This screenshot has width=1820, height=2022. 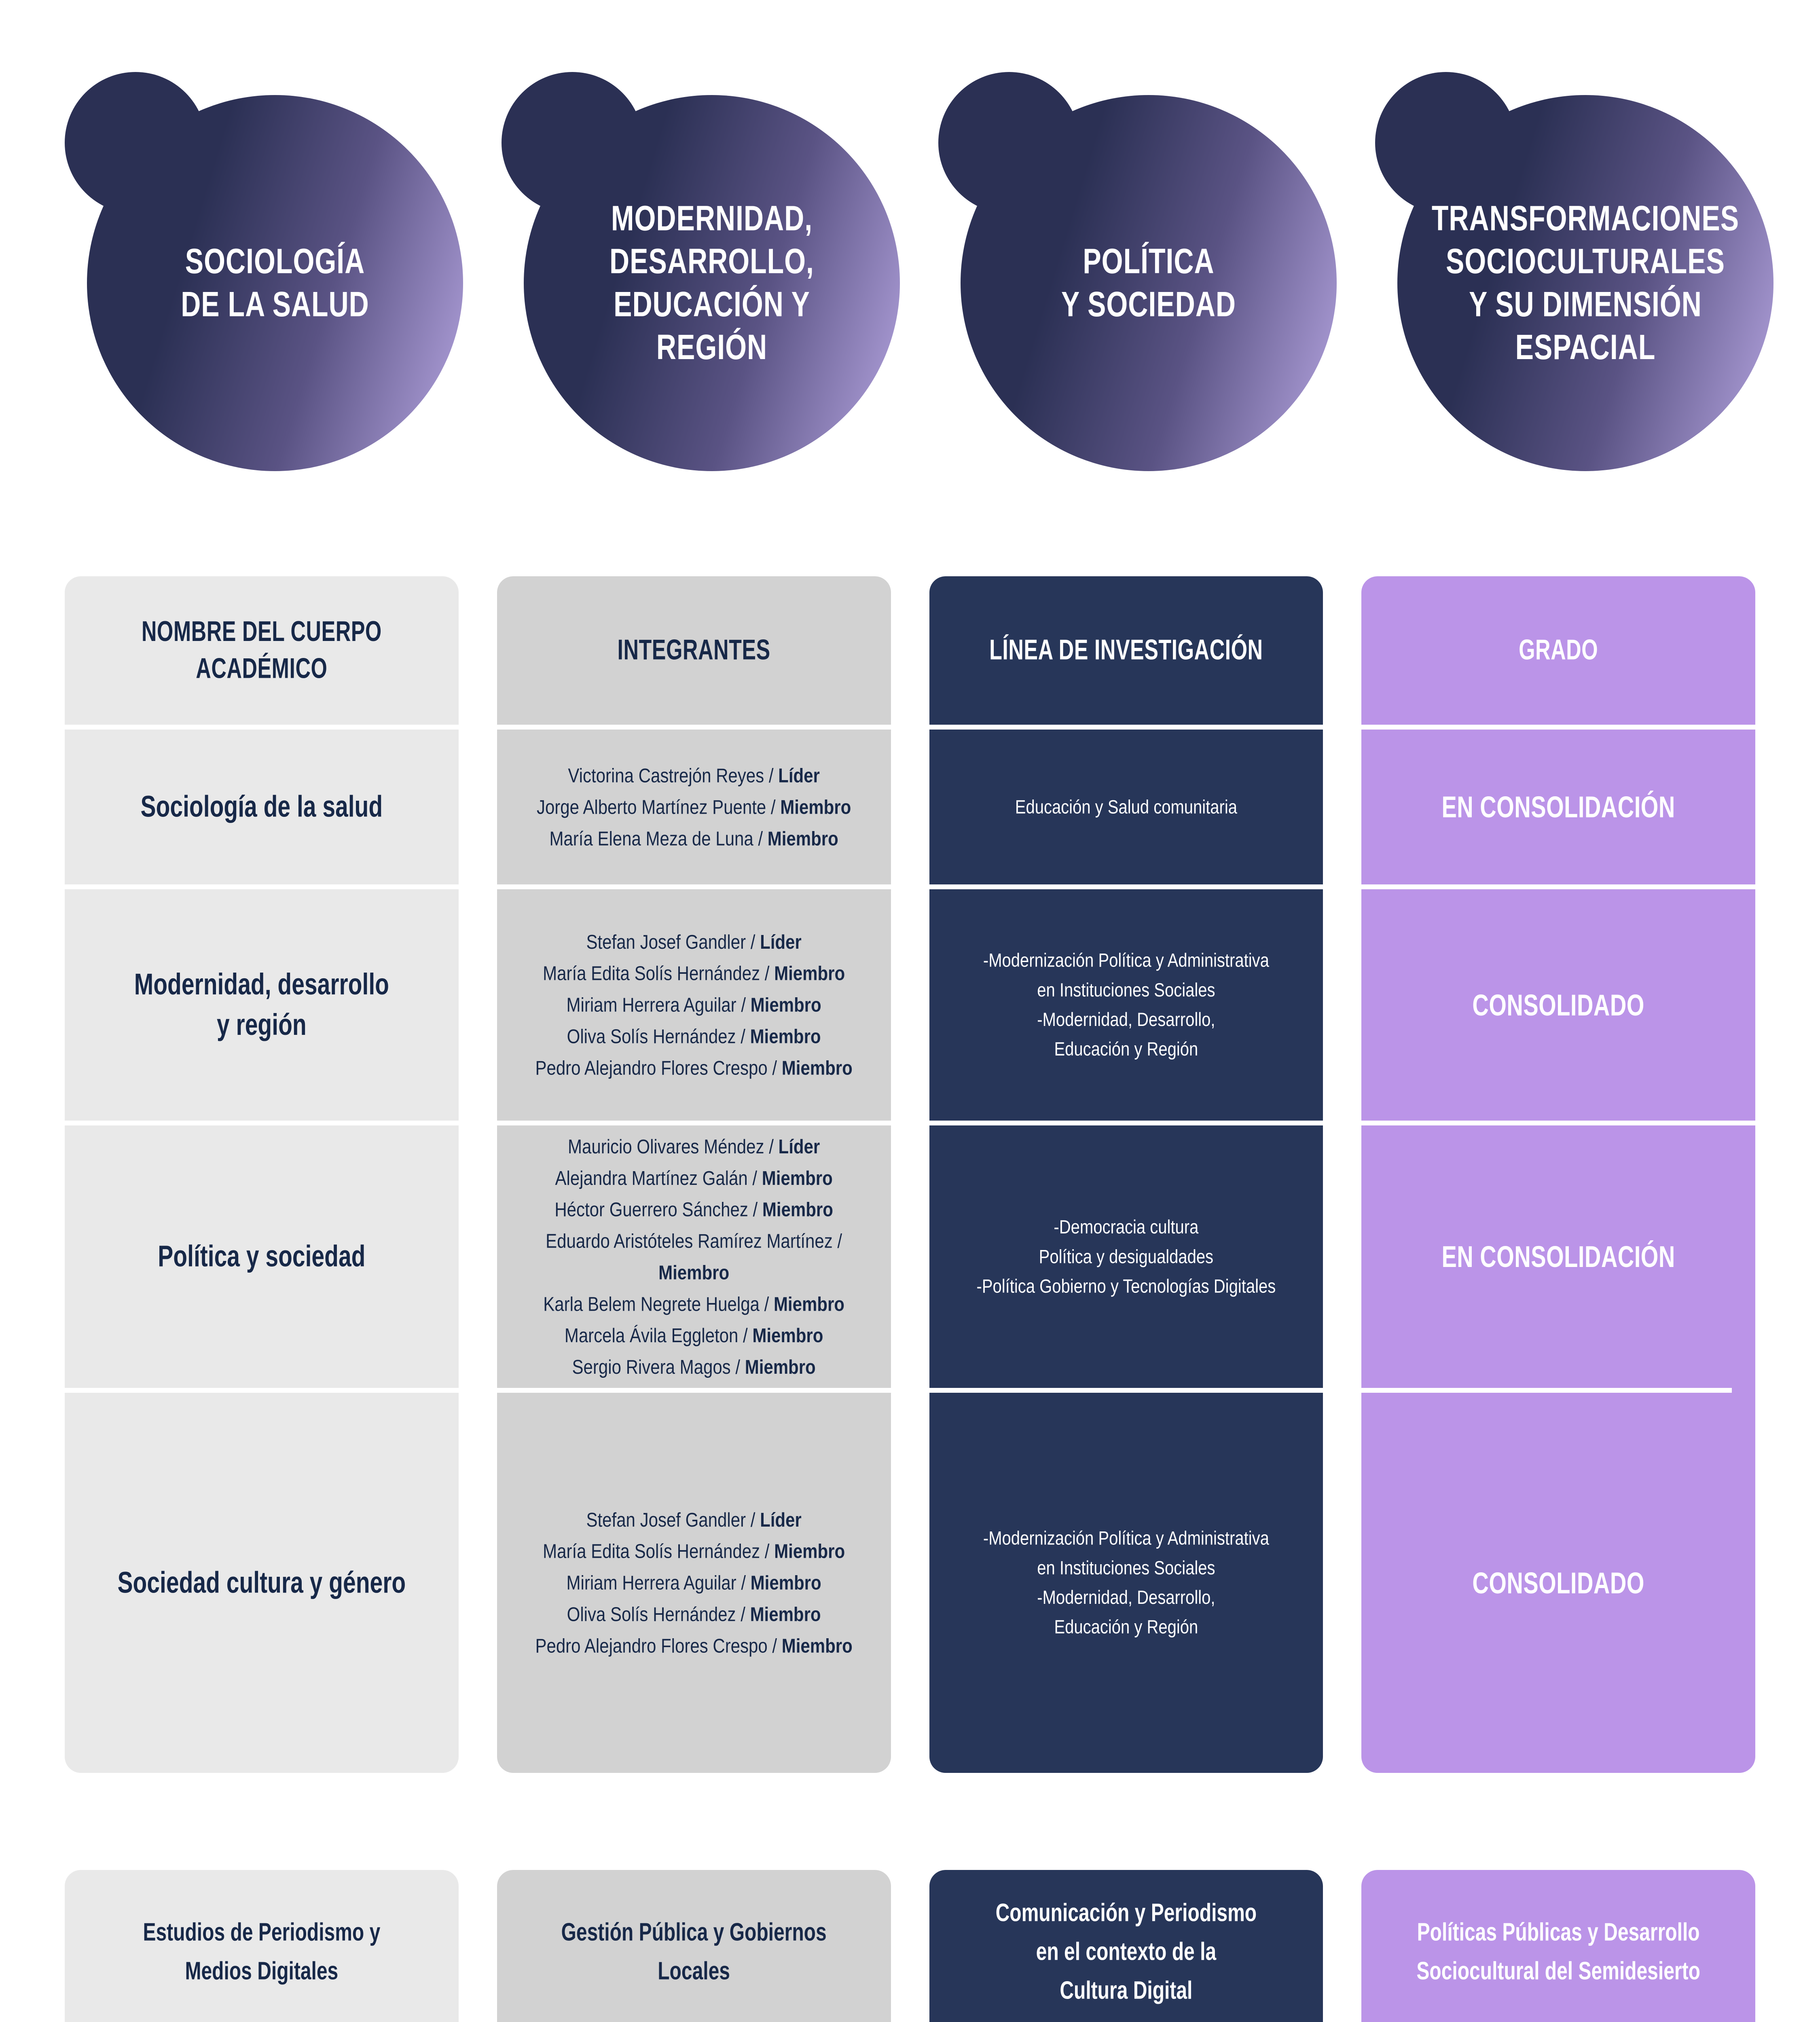 I want to click on member-row: Héctor Guerrero Sánchez / Miembro, so click(x=694, y=1209).